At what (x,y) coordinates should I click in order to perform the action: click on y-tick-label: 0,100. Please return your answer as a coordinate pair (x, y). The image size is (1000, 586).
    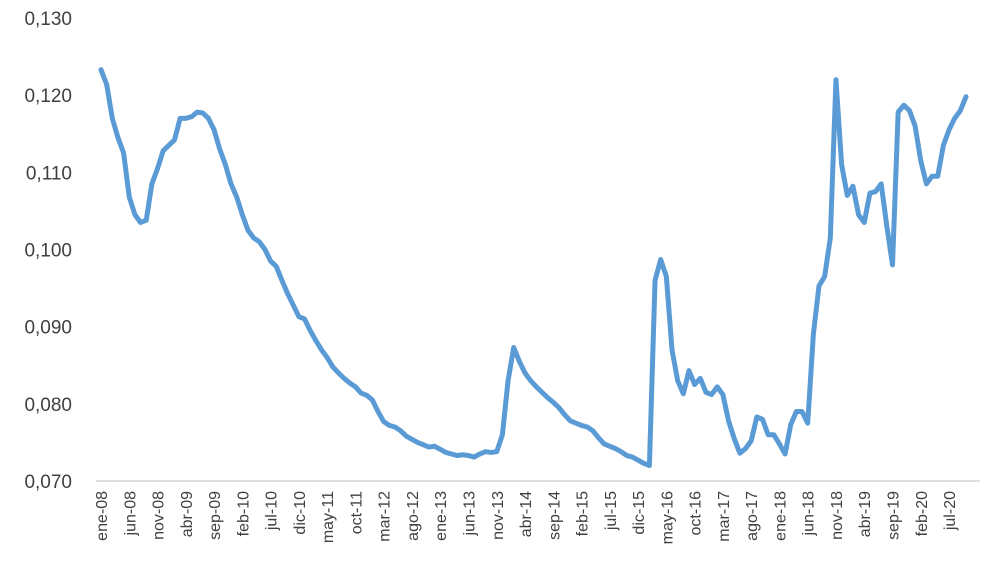
    Looking at the image, I should click on (48, 251).